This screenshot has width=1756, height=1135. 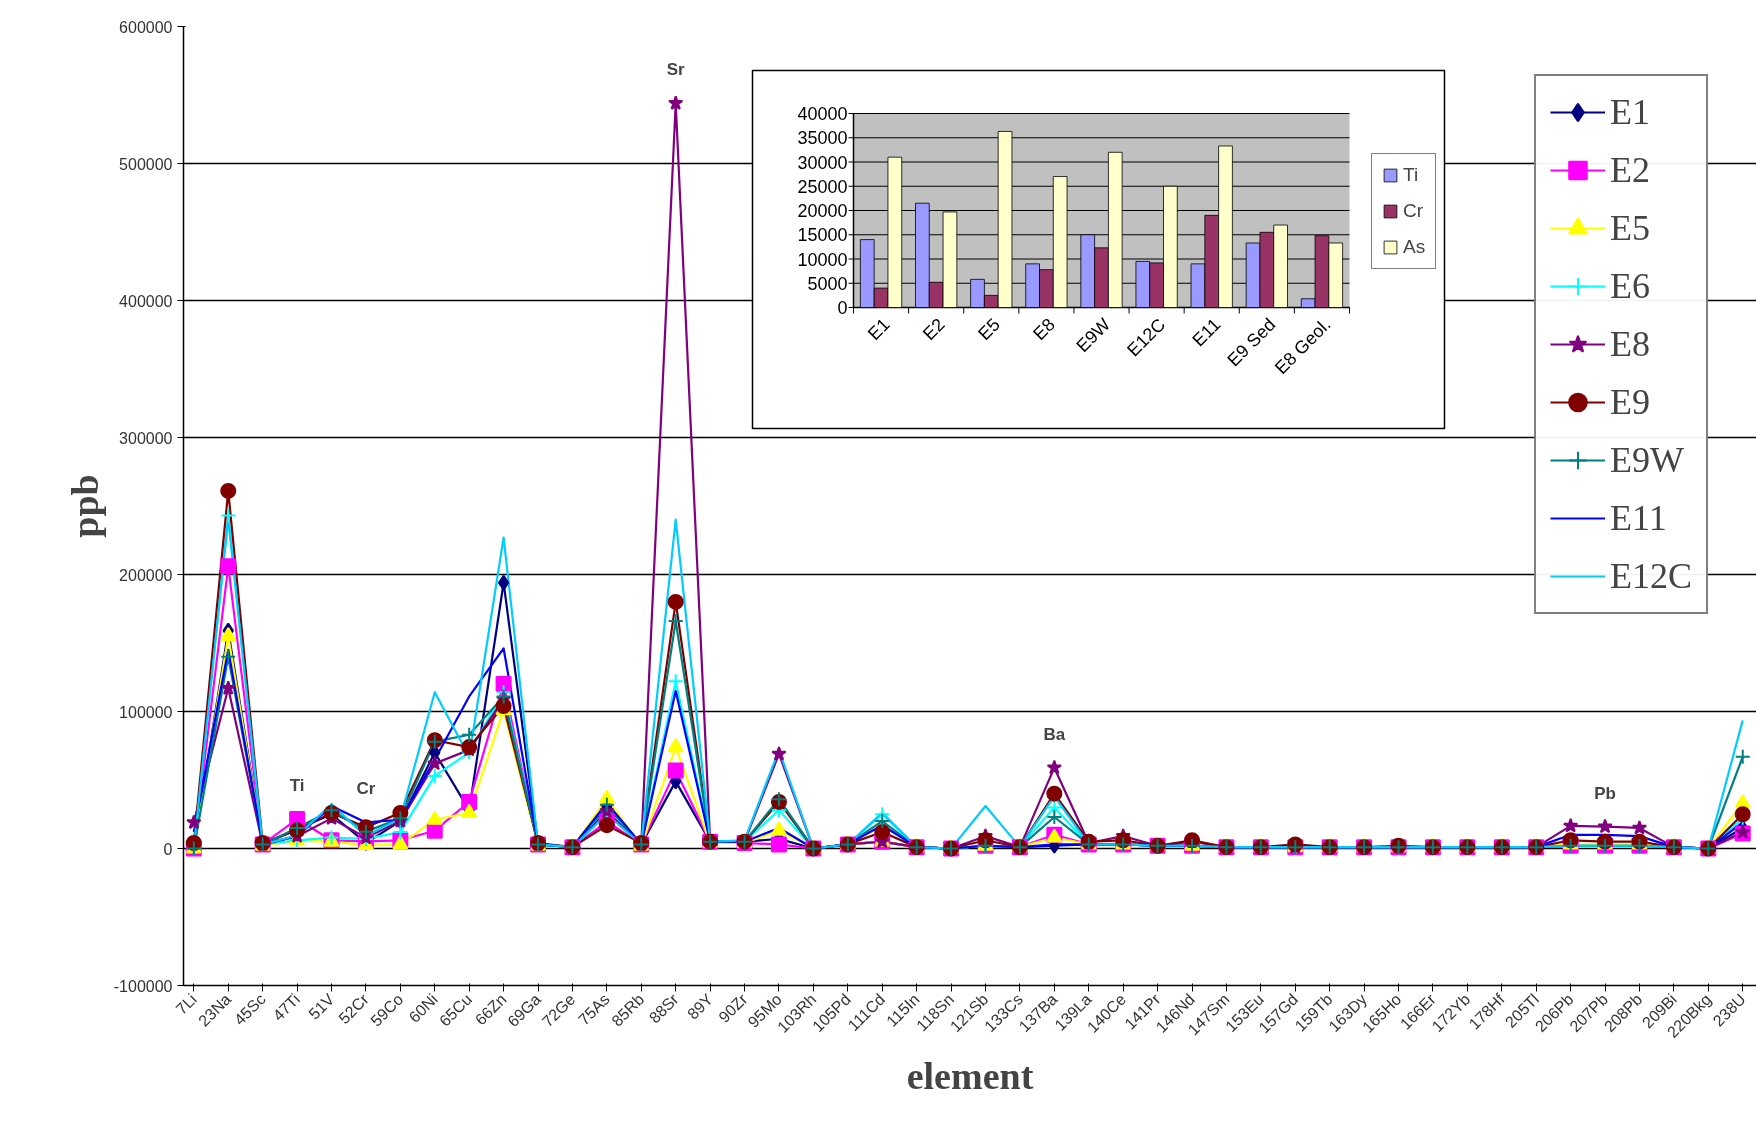 I want to click on legend-label: E2, so click(x=1629, y=170).